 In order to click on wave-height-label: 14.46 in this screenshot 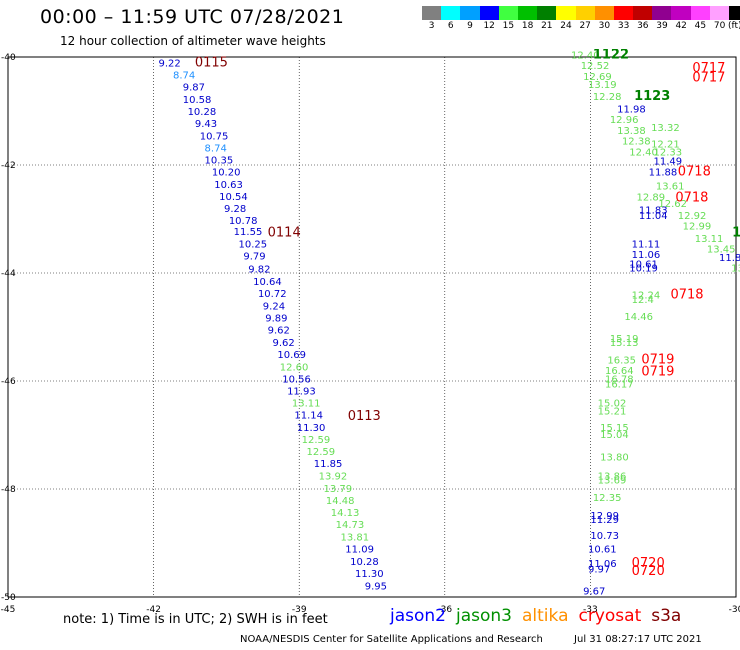, I will do `click(638, 317)`.